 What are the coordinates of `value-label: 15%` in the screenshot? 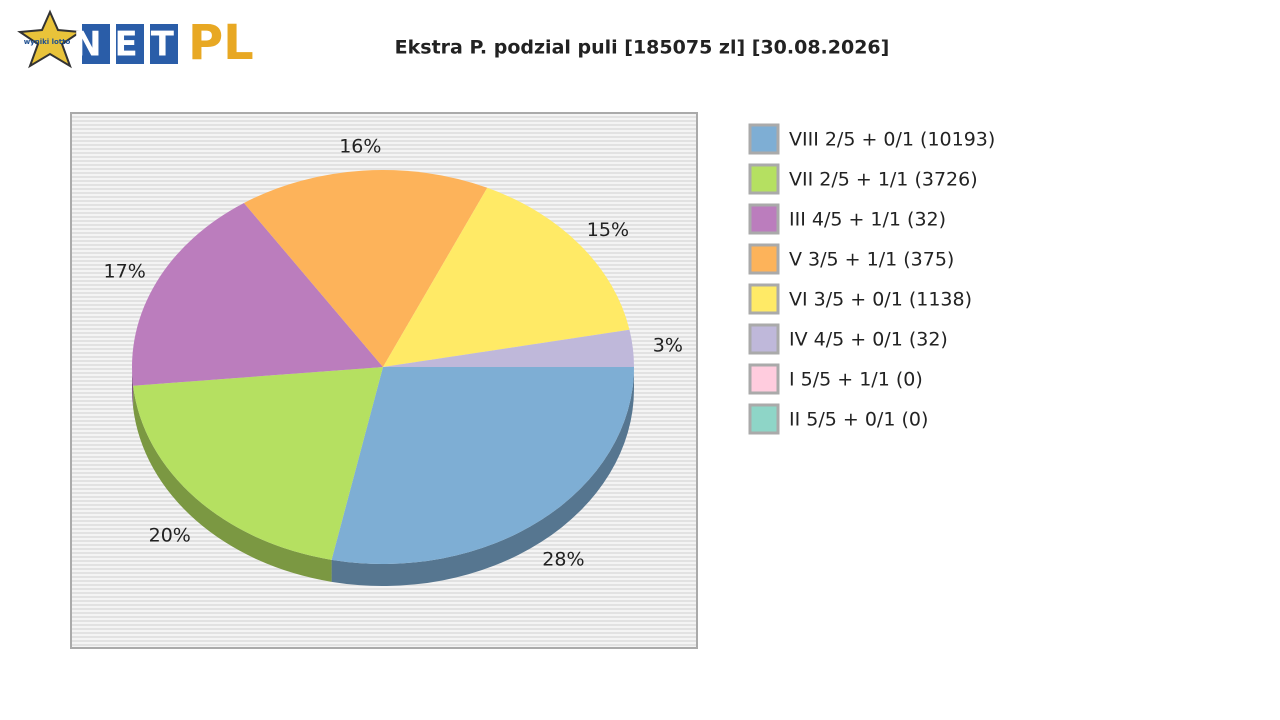 It's located at (608, 230).